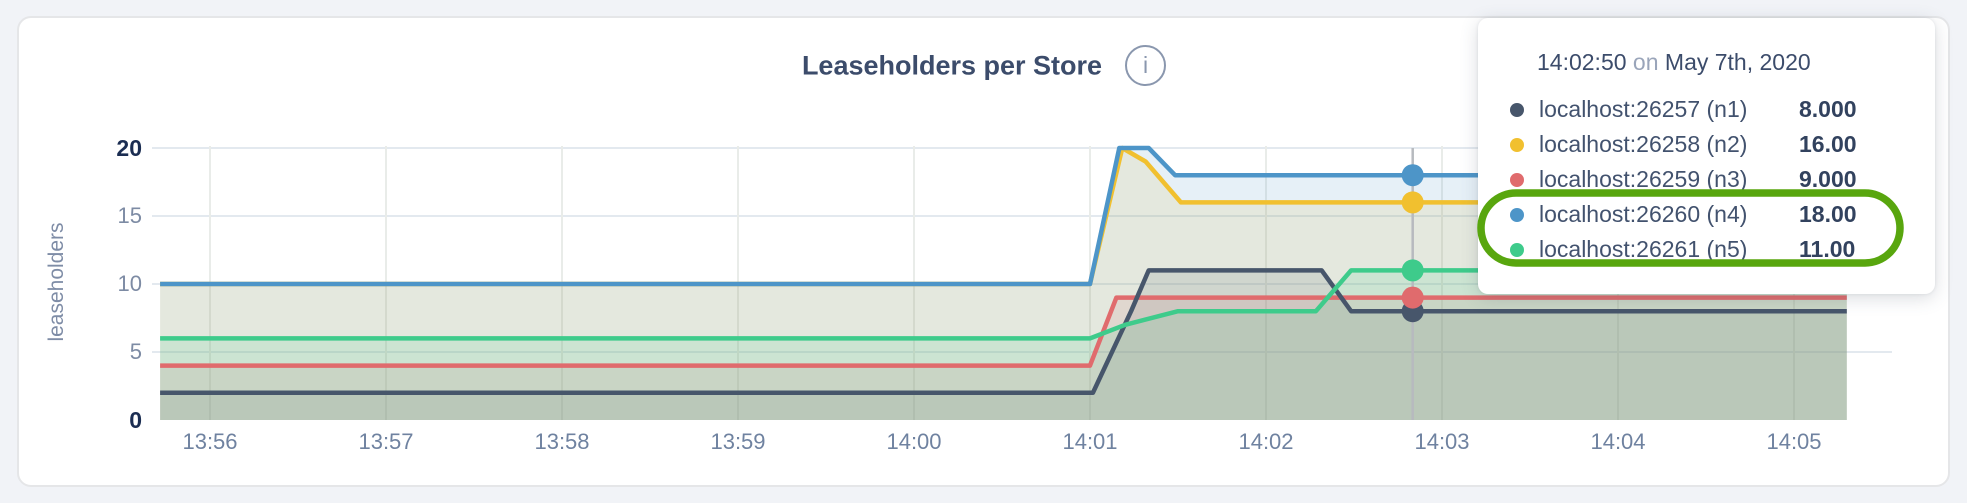 Image resolution: width=1967 pixels, height=503 pixels. Describe the element at coordinates (1643, 109) in the screenshot. I see `series-label: localhost:26257 (n1)` at that location.